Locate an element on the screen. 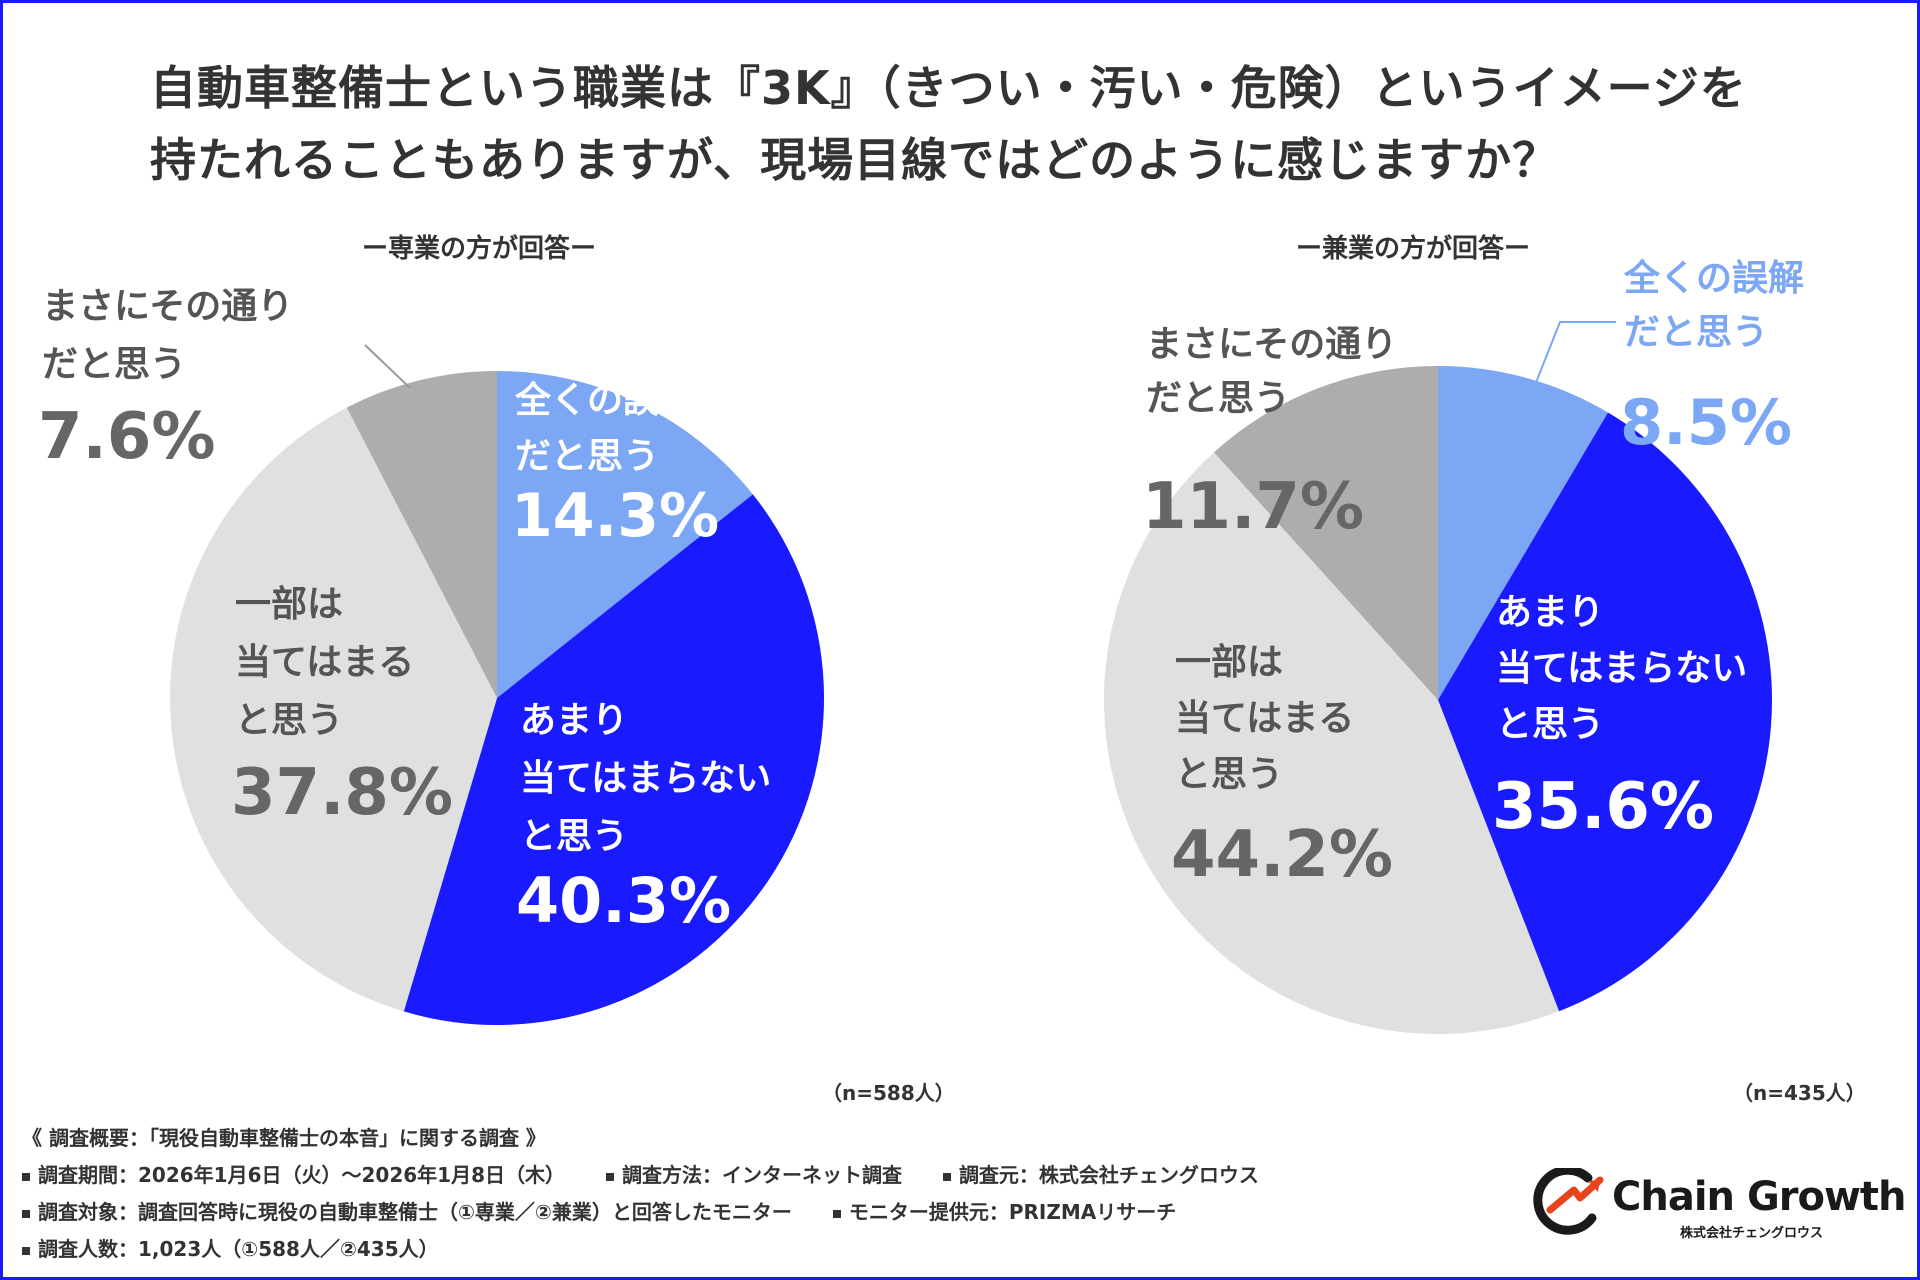  footer-target: 調査対象：調査回答時に現役の自動車整備士（①専業／②兼業）と回答したモニター is located at coordinates (415, 1212).